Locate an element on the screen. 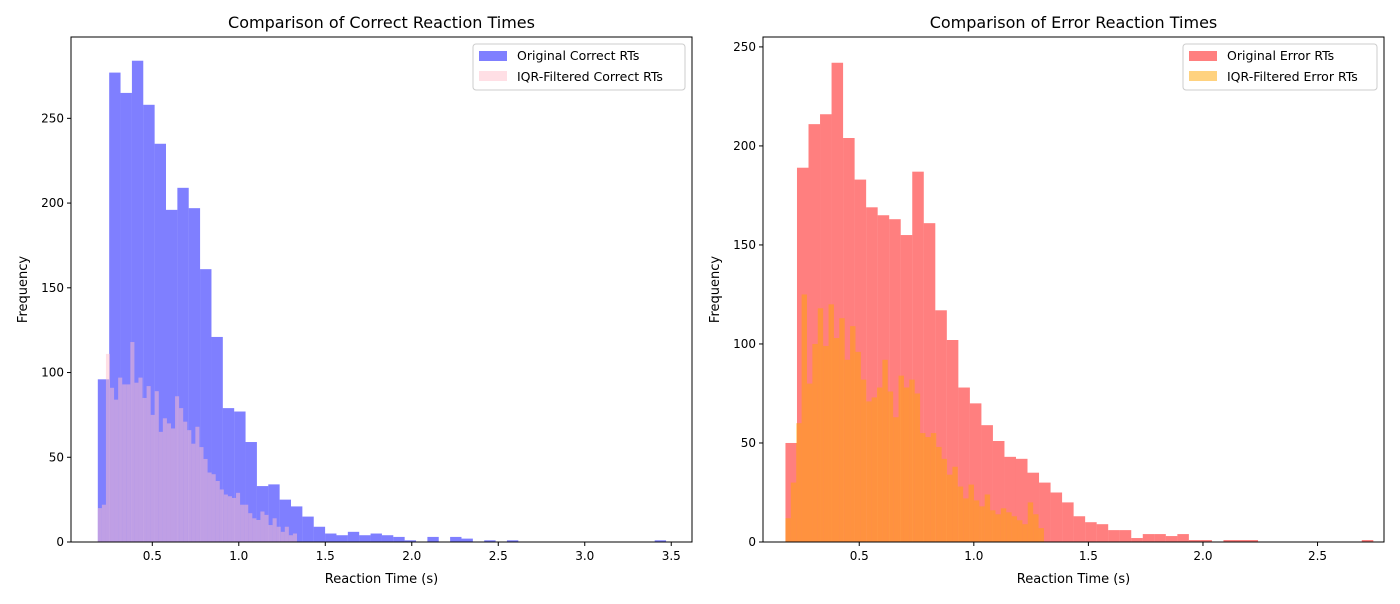  y-tick-label: 150 is located at coordinates (52, 288).